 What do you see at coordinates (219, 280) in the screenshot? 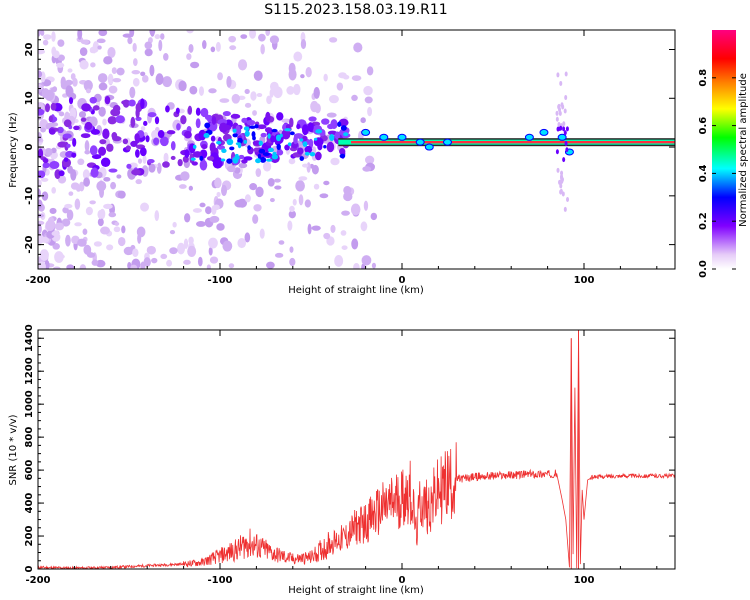
I see `x-tick-label: -100` at bounding box center [219, 280].